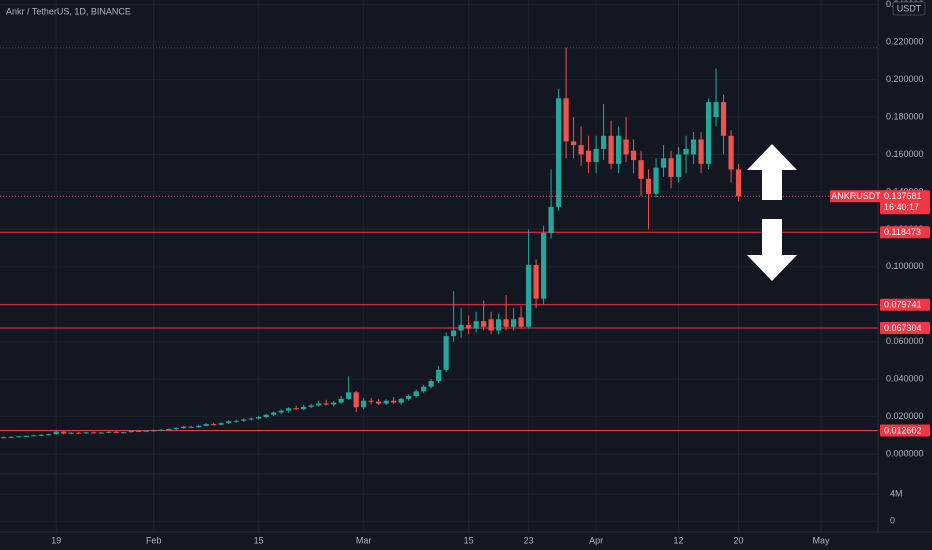 This screenshot has height=550, width=932. I want to click on symbol-box, so click(856, 196).